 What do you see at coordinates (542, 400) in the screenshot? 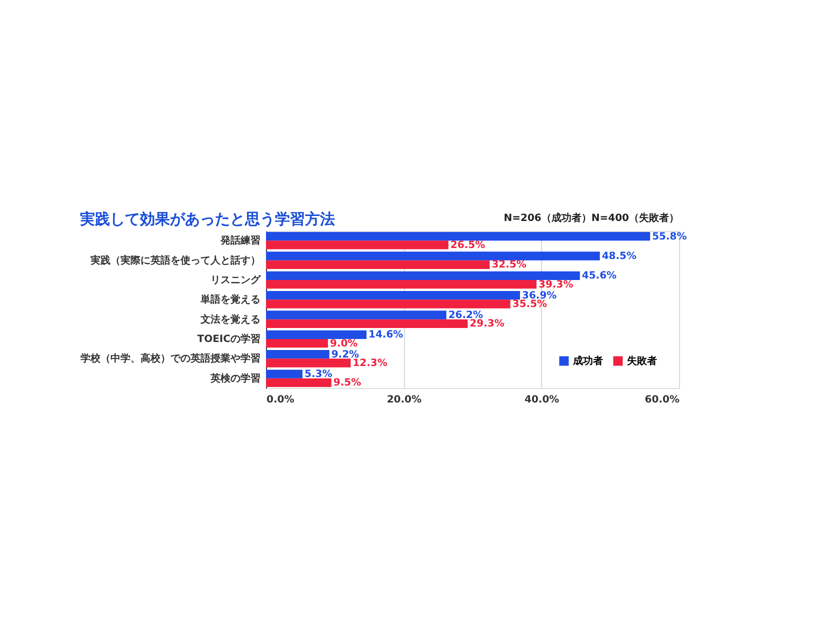
I see `x-tick-label: 40.0%` at bounding box center [542, 400].